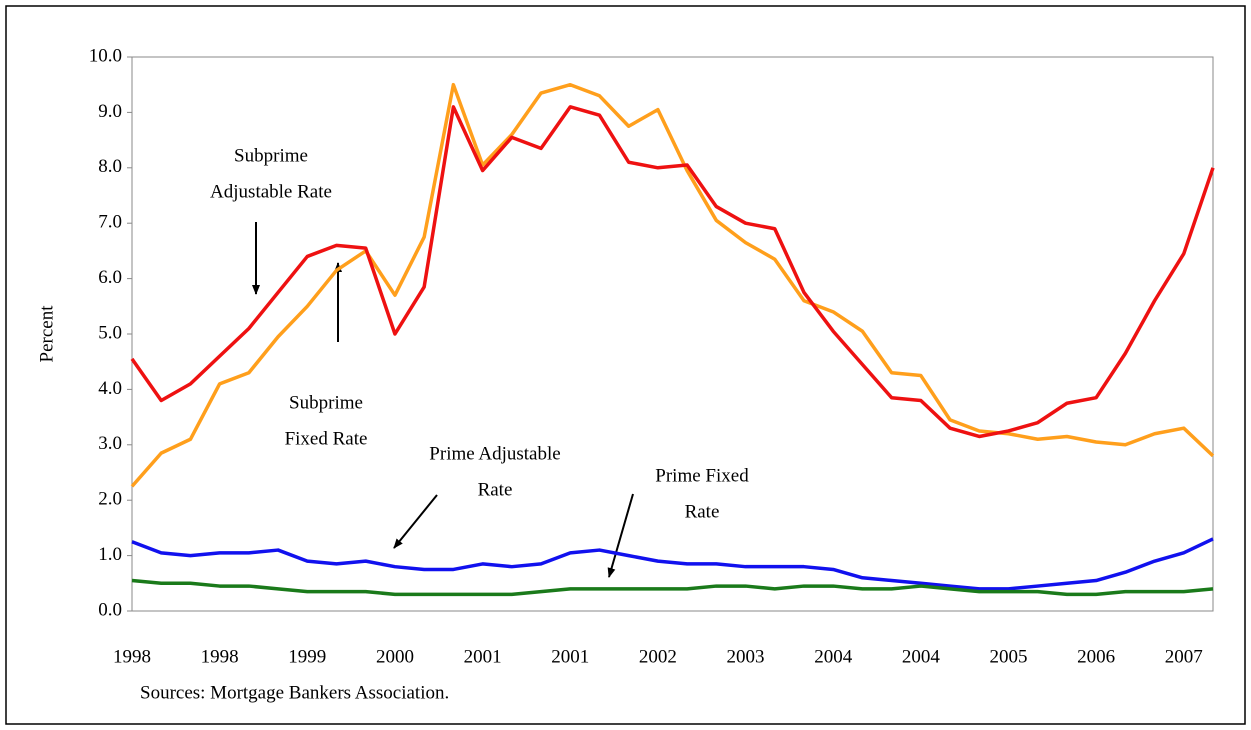  Describe the element at coordinates (1184, 656) in the screenshot. I see `x-tick-label: 2007` at that location.